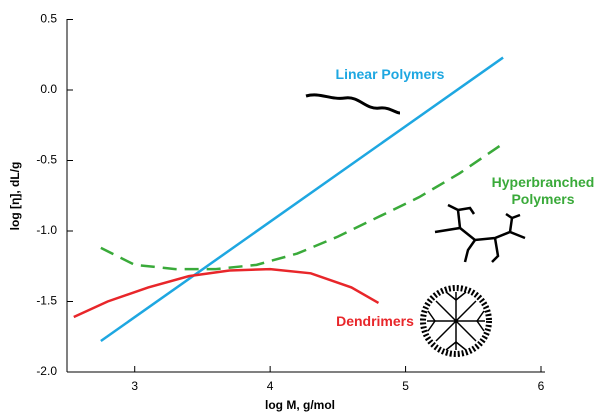  What do you see at coordinates (270, 386) in the screenshot?
I see `x-tick-label: 4` at bounding box center [270, 386].